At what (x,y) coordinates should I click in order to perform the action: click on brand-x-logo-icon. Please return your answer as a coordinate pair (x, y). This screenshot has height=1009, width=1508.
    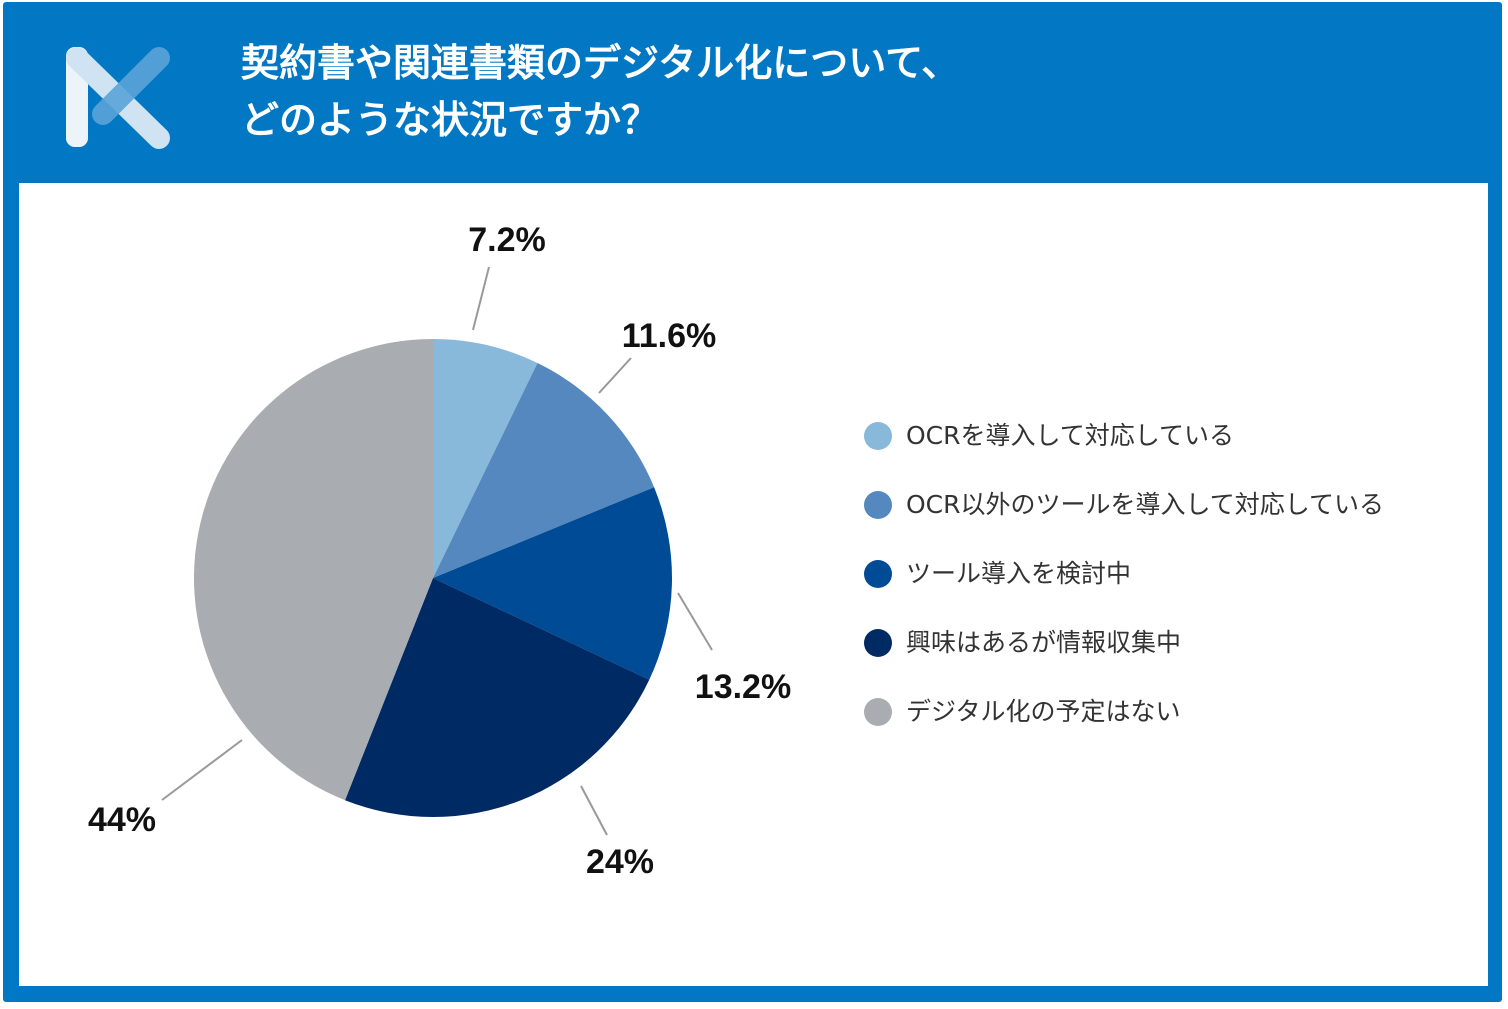
    Looking at the image, I should click on (118, 98).